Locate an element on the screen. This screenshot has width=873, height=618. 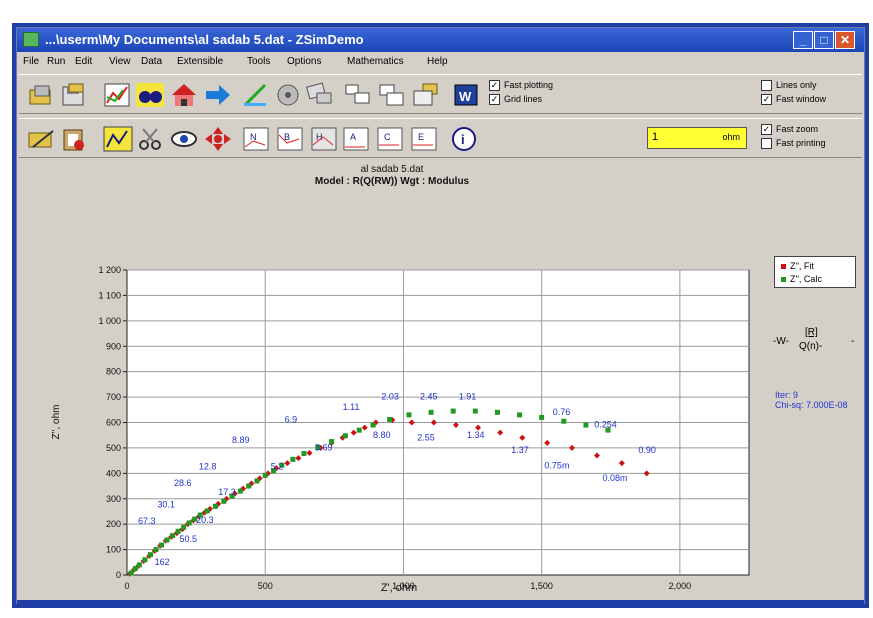
check-grid-lines: ✓ Grid lines is located at coordinates (516, 100).